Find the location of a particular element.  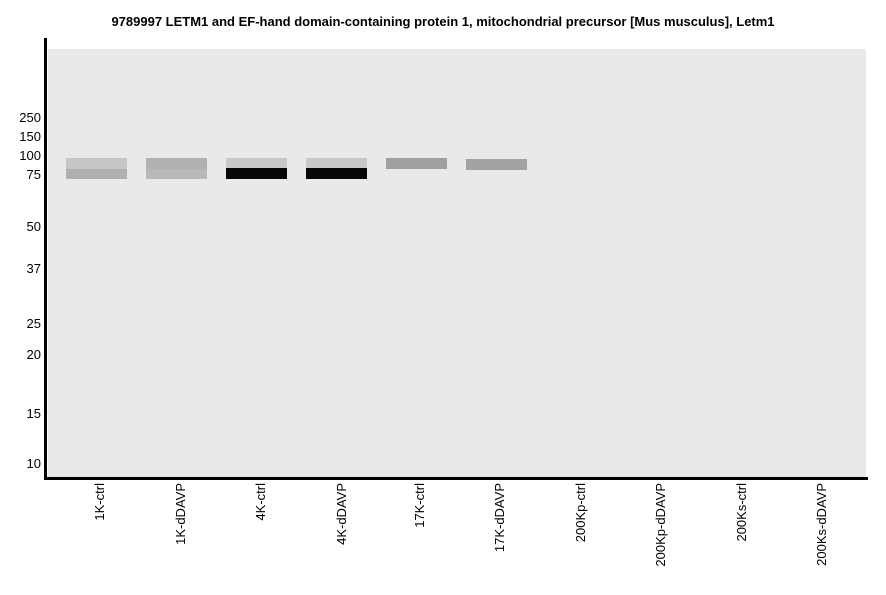

lane-label: 1K-ctrl is located at coordinates (99, 502).